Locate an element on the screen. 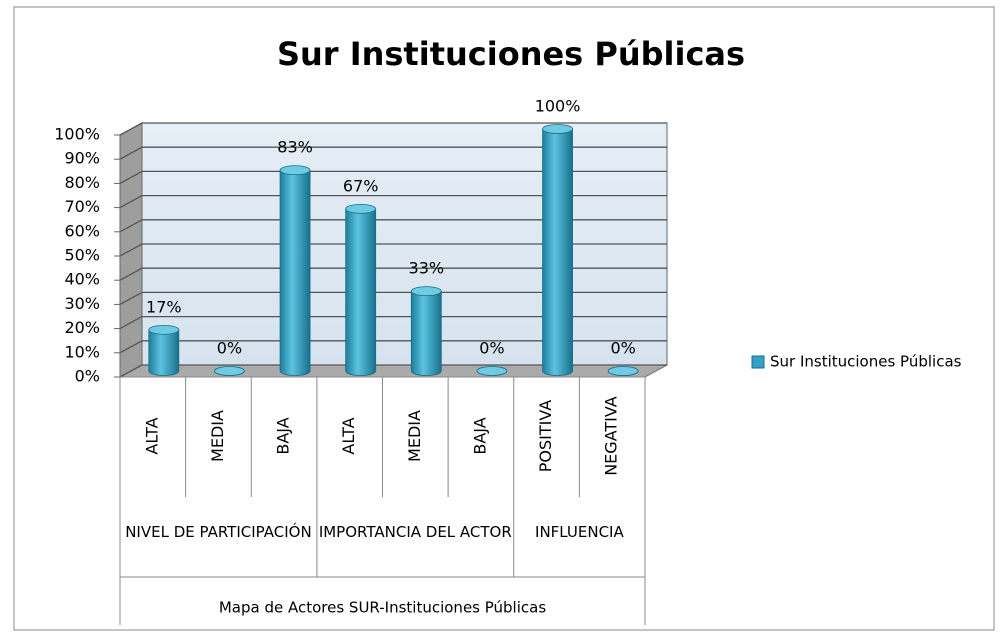 The height and width of the screenshot is (637, 1002). legend-swatch is located at coordinates (758, 362).